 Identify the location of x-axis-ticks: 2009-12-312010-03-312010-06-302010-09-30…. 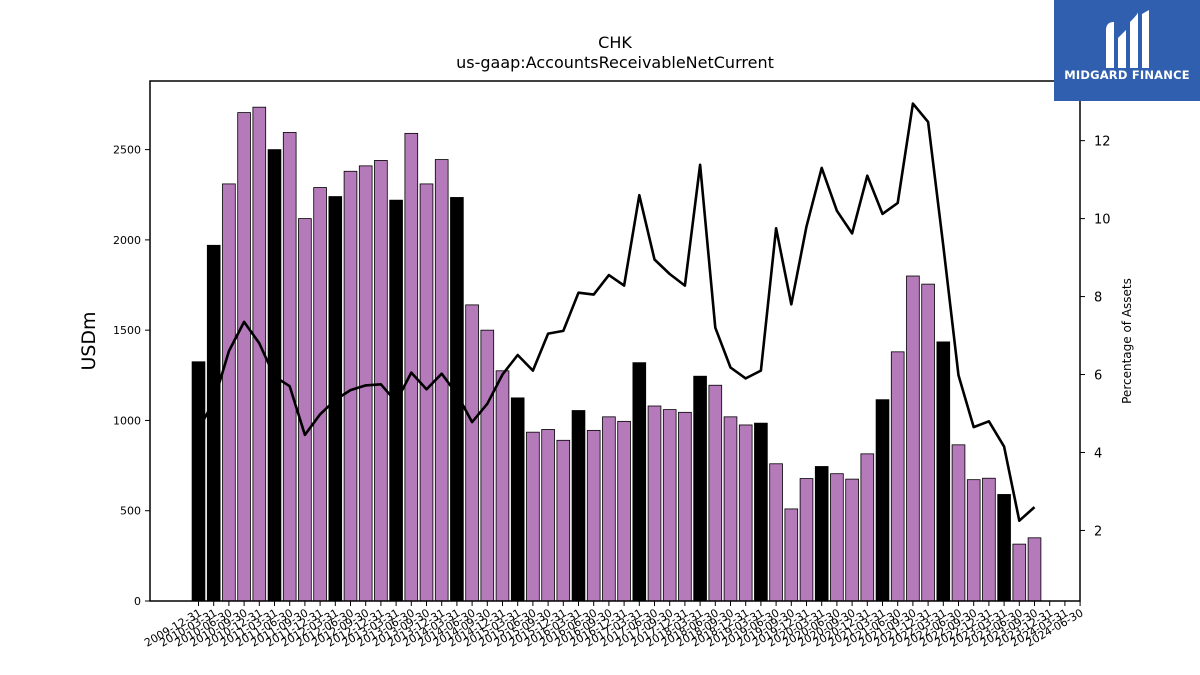
(614, 625).